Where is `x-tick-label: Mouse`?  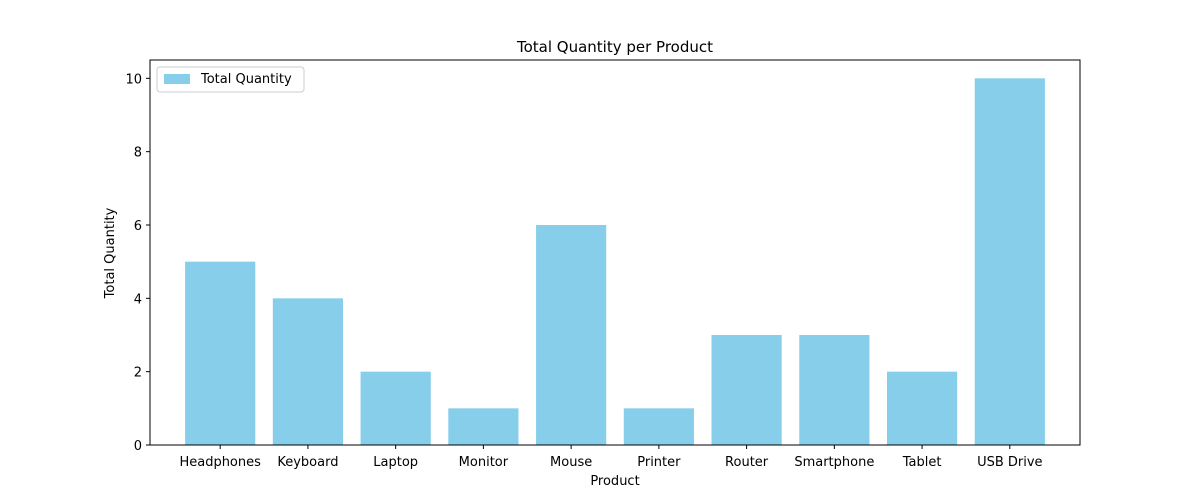
x-tick-label: Mouse is located at coordinates (571, 462).